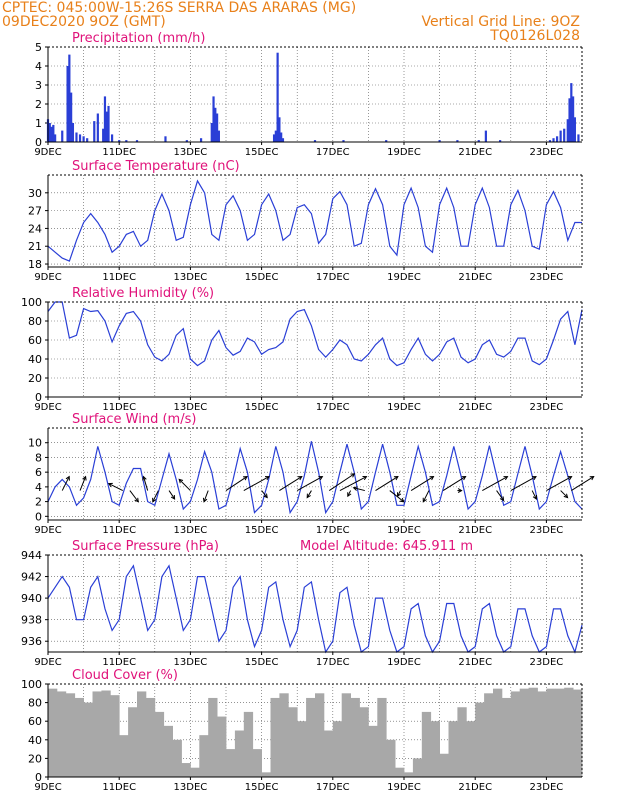 The width and height of the screenshot is (618, 800). What do you see at coordinates (35, 740) in the screenshot?
I see `y-tick-label: 40` at bounding box center [35, 740].